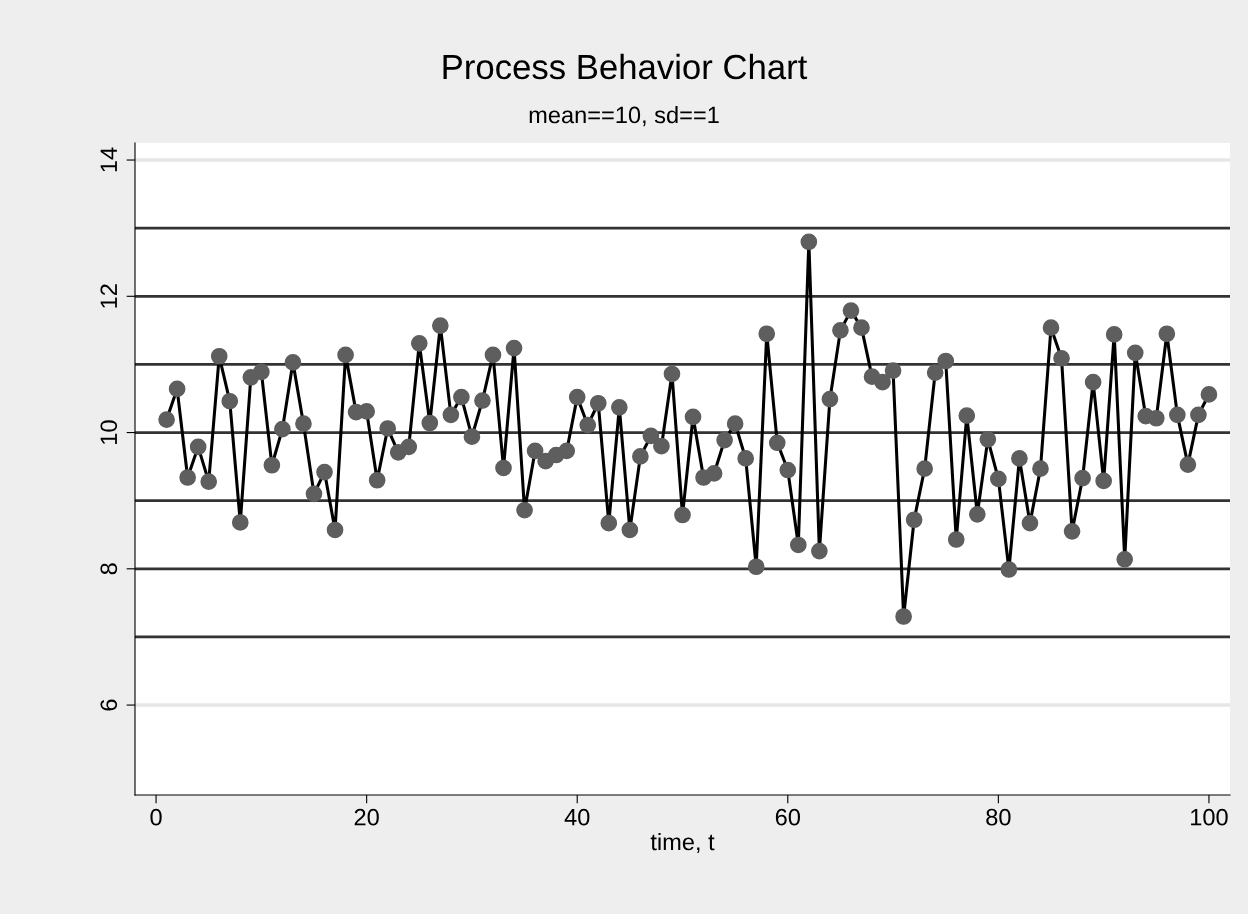 The width and height of the screenshot is (1248, 914). What do you see at coordinates (1209, 817) in the screenshot?
I see `x-tick-label: 100` at bounding box center [1209, 817].